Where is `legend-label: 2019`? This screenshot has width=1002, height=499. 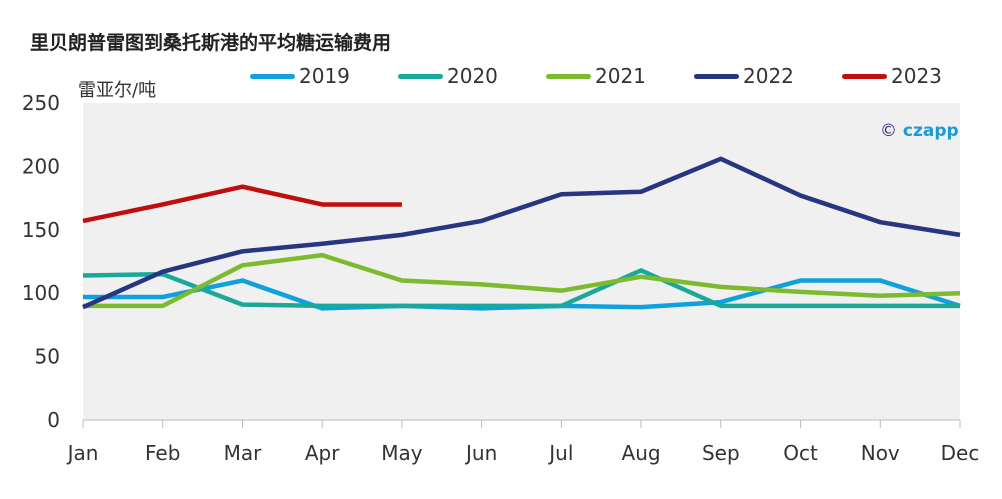 legend-label: 2019 is located at coordinates (324, 76).